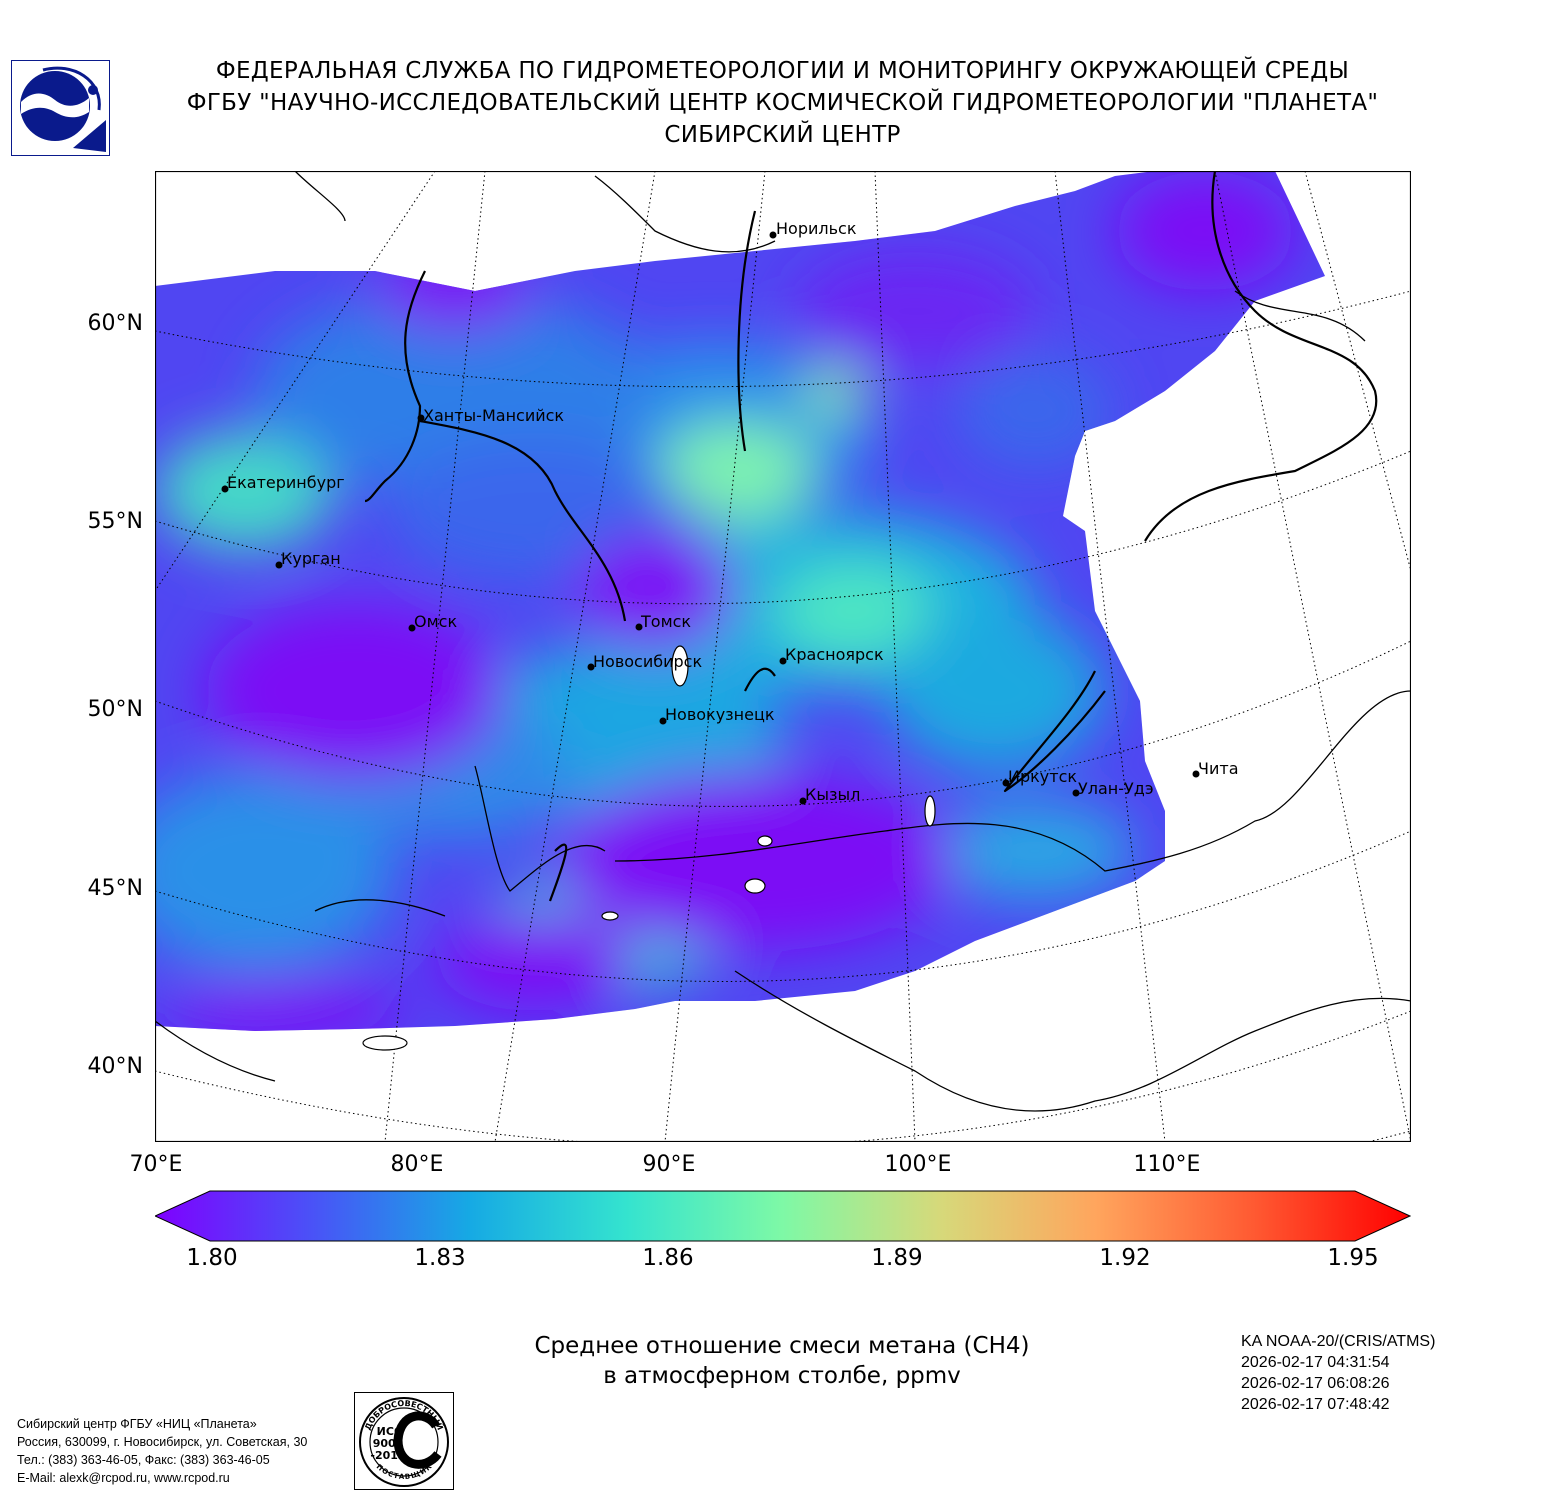 Image resolution: width=1550 pixels, height=1500 pixels. I want to click on city-omsk: Омск, so click(435, 621).